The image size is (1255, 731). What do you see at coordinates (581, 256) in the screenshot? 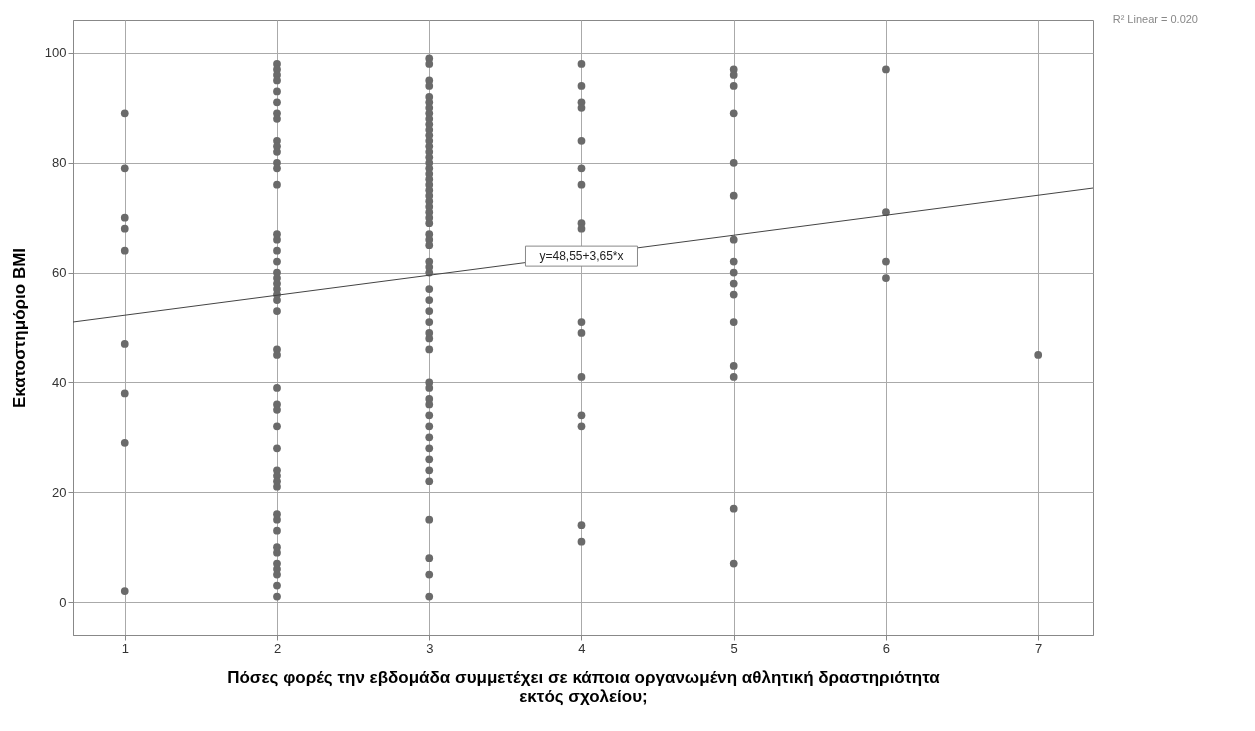
I see `annotation: y=48,55+3,65*x` at bounding box center [581, 256].